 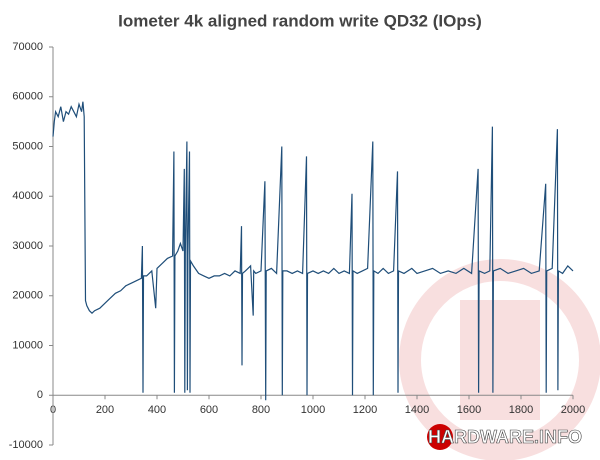 I want to click on x-tick-label: 1000, so click(x=313, y=410).